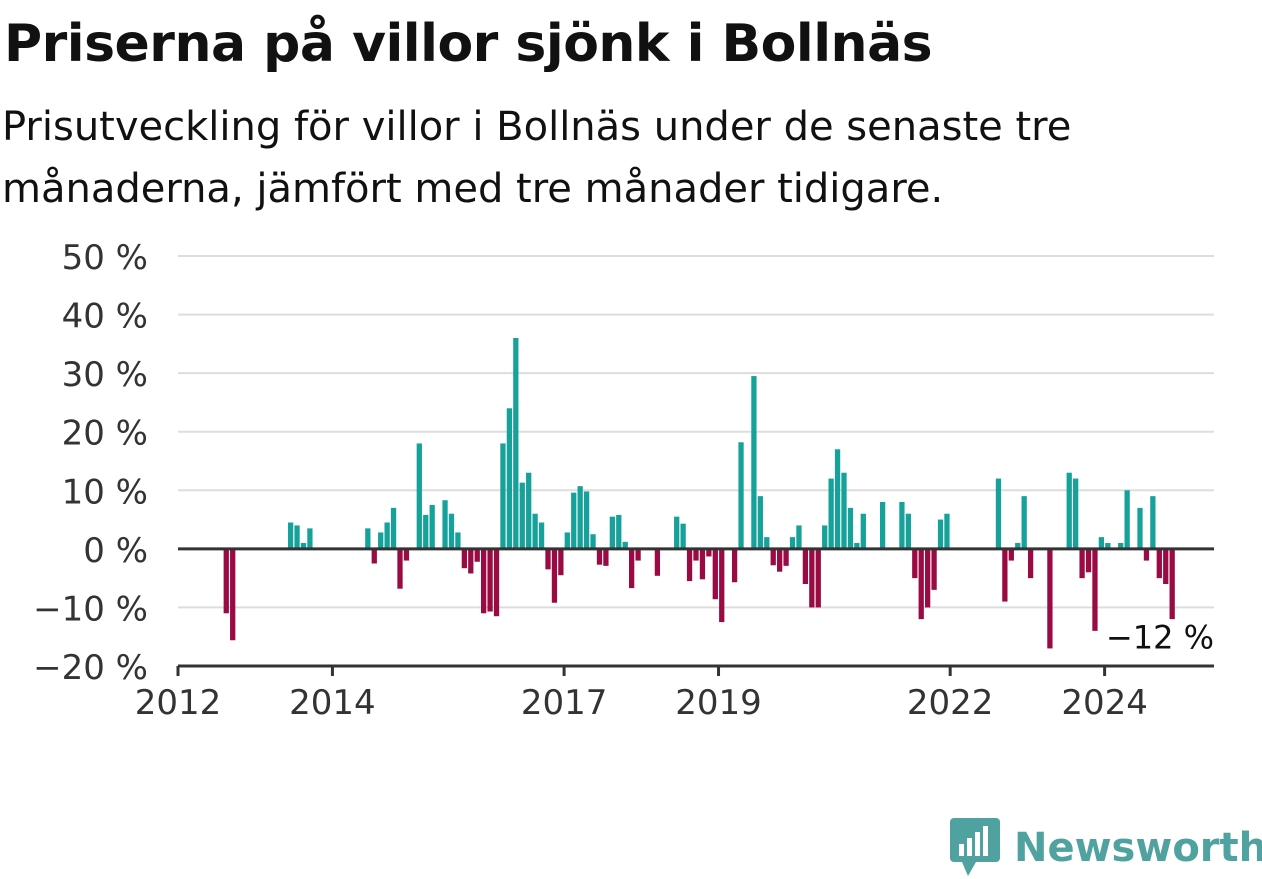 The image size is (1262, 879). I want to click on y-tick-label: 30 %, so click(105, 375).